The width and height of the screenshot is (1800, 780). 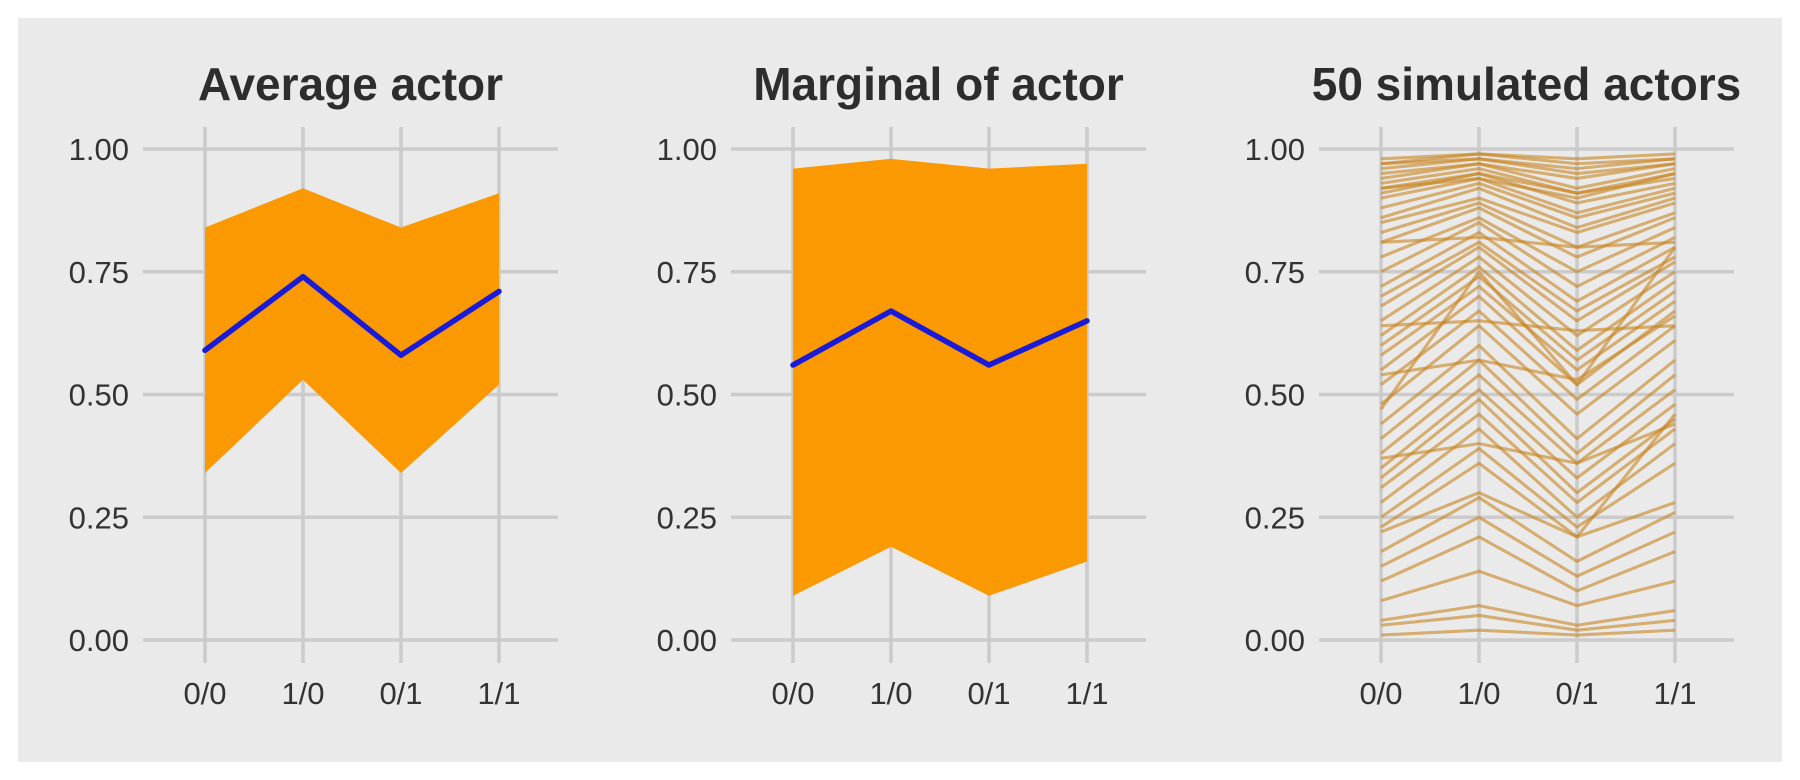 I want to click on panel-title: Marginal of actor, so click(x=938, y=84).